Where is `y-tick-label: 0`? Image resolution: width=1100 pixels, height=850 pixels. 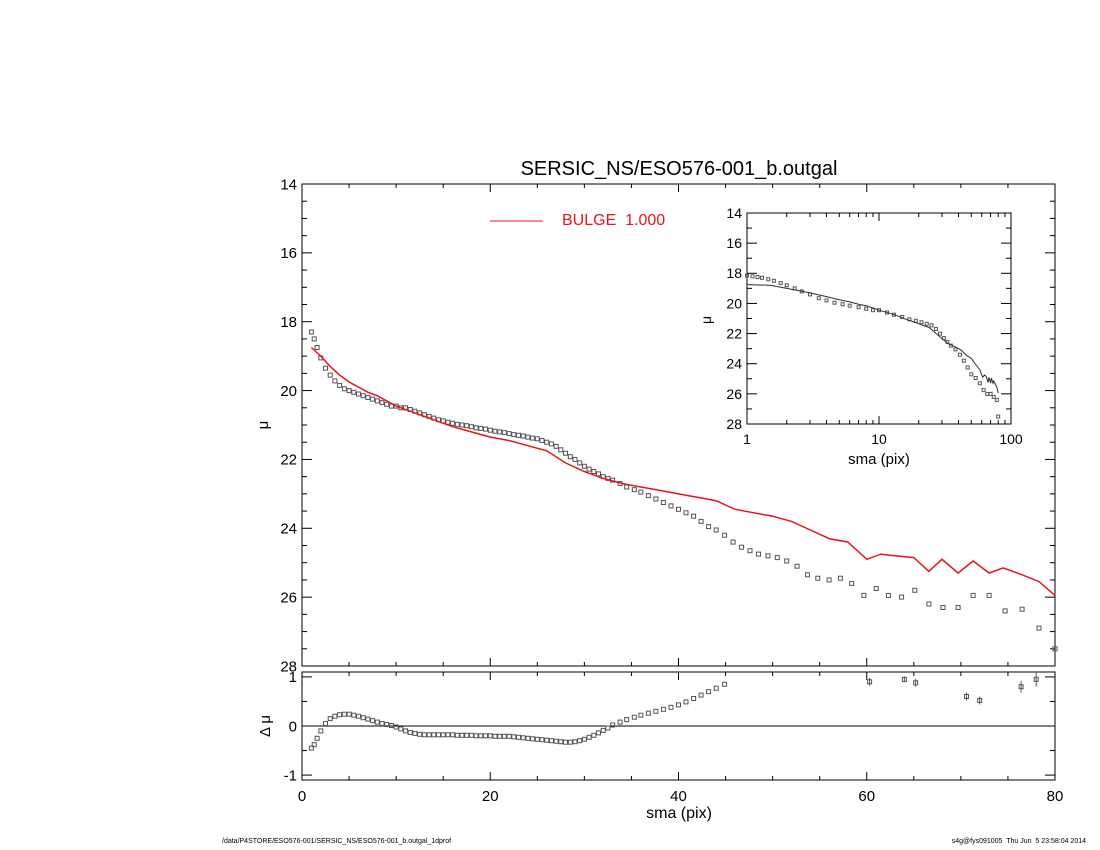
y-tick-label: 0 is located at coordinates (293, 726).